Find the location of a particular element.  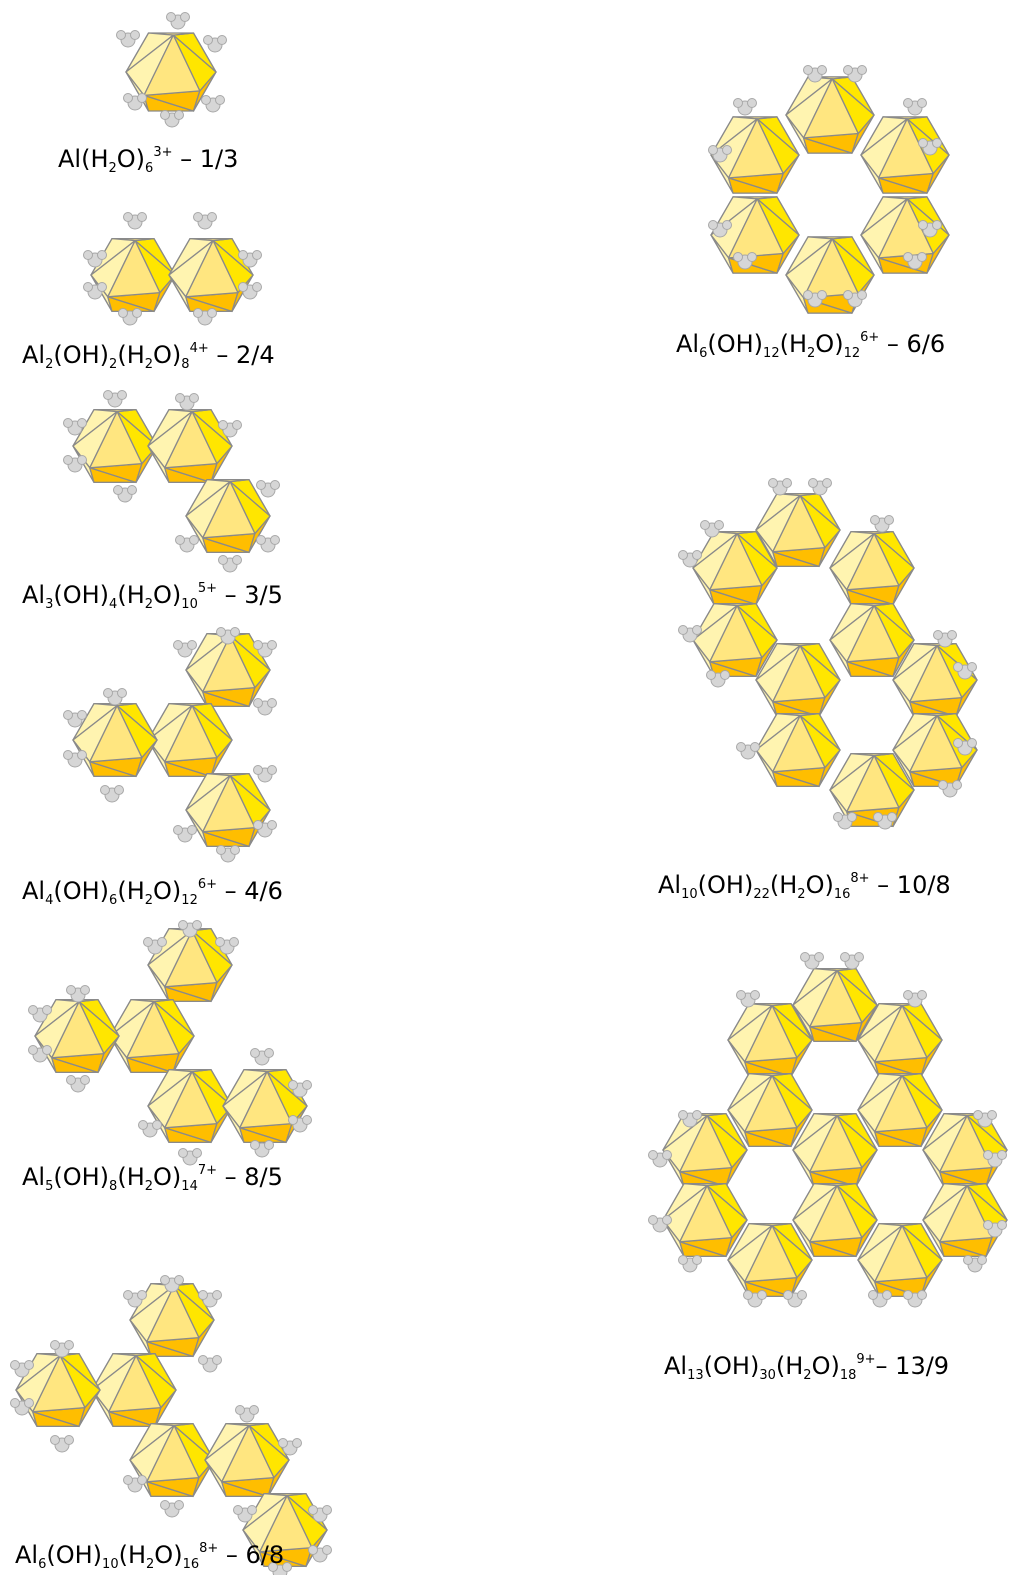

subscript: 14 is located at coordinates (189, 1186).